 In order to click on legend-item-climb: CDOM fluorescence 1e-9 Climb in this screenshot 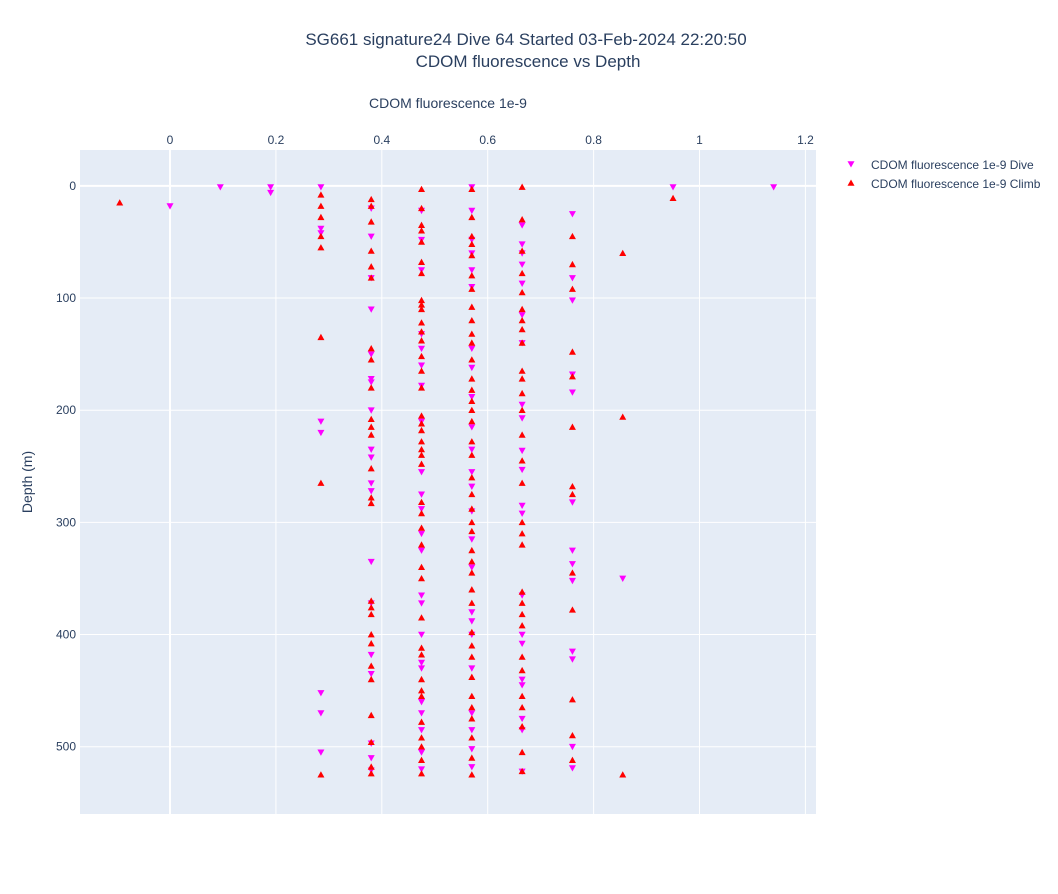, I will do `click(944, 184)`.